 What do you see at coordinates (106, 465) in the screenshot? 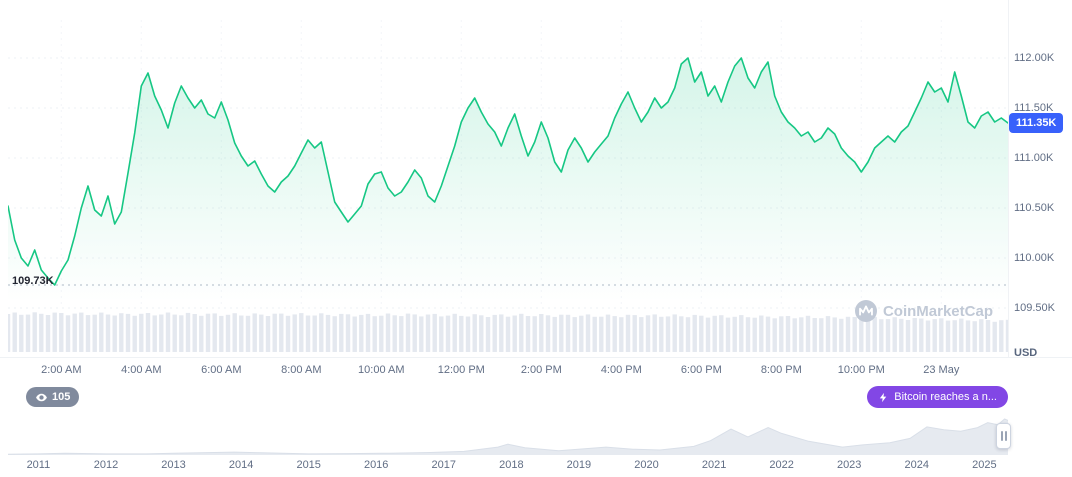
I see `timeline-year-label: 2012` at bounding box center [106, 465].